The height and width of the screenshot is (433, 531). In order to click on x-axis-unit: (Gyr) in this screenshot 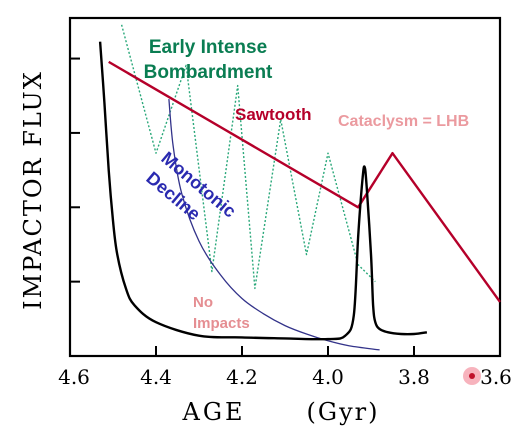, I will do `click(343, 412)`.